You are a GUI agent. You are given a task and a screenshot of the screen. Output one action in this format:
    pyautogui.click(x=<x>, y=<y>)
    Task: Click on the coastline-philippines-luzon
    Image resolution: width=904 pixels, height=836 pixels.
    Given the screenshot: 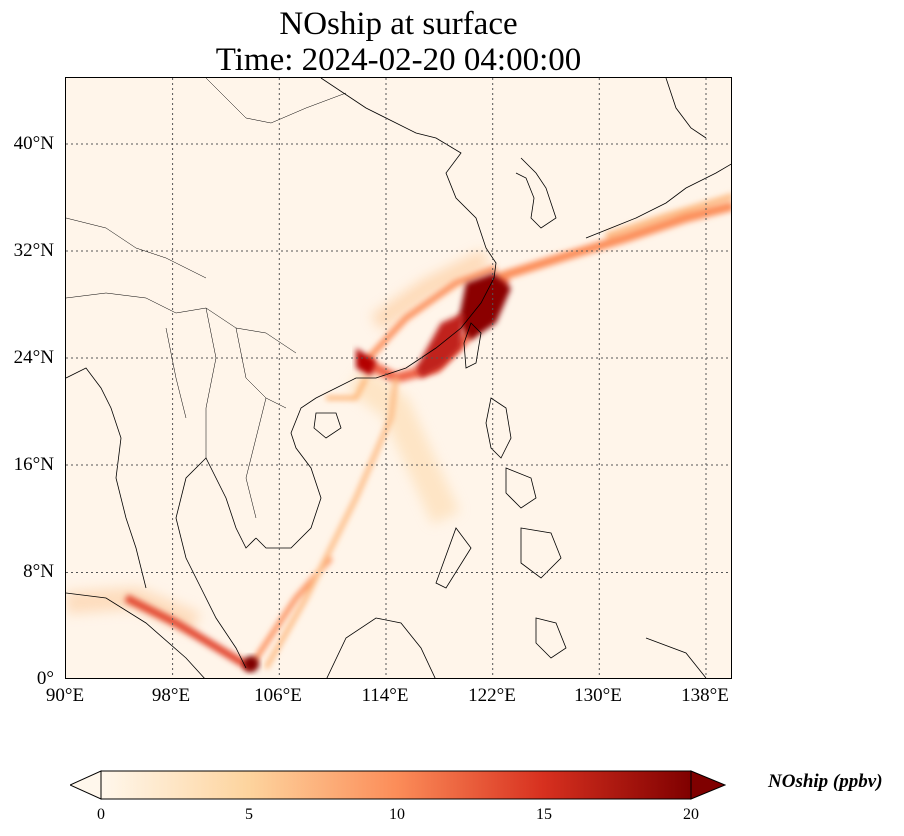 What is the action you would take?
    pyautogui.click(x=498, y=428)
    